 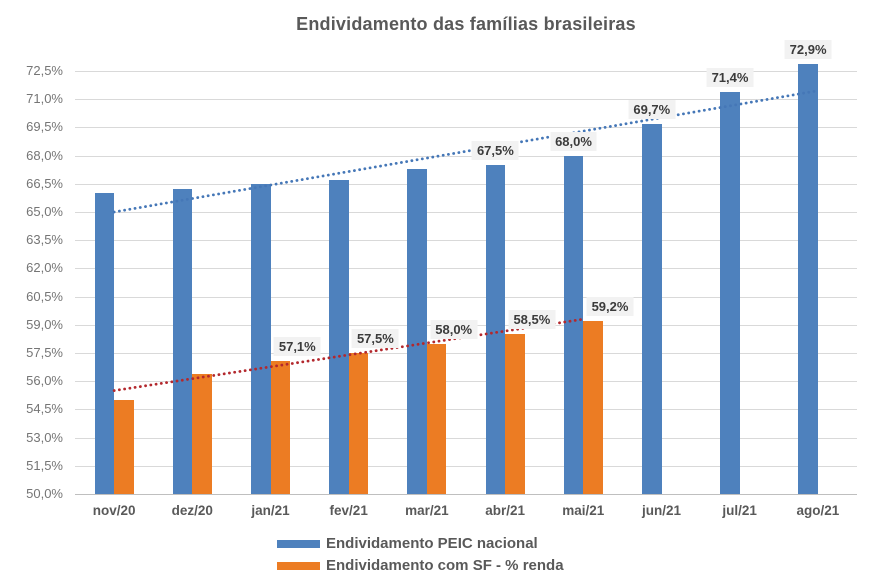 What do you see at coordinates (495, 150) in the screenshot?
I see `data-label-peic-abr-21: 67,5%` at bounding box center [495, 150].